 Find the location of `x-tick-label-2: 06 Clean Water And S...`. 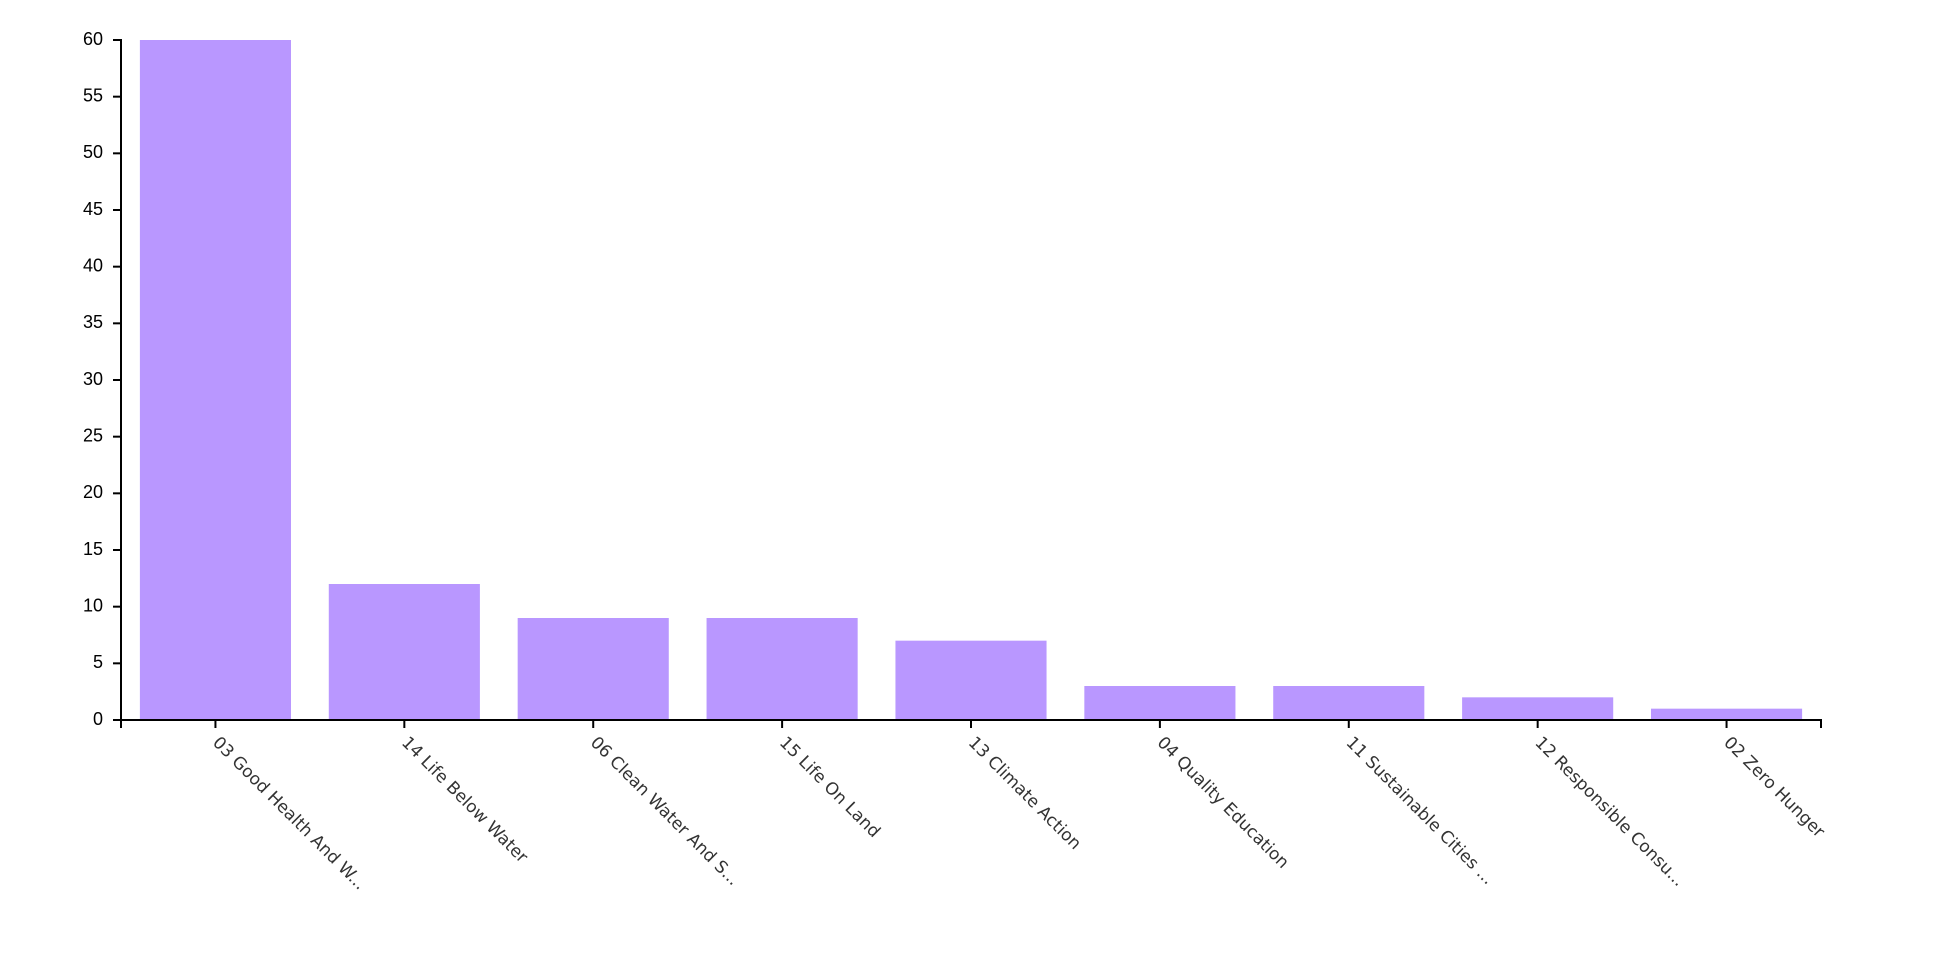

x-tick-label-2: 06 Clean Water And S... is located at coordinates (664, 811).